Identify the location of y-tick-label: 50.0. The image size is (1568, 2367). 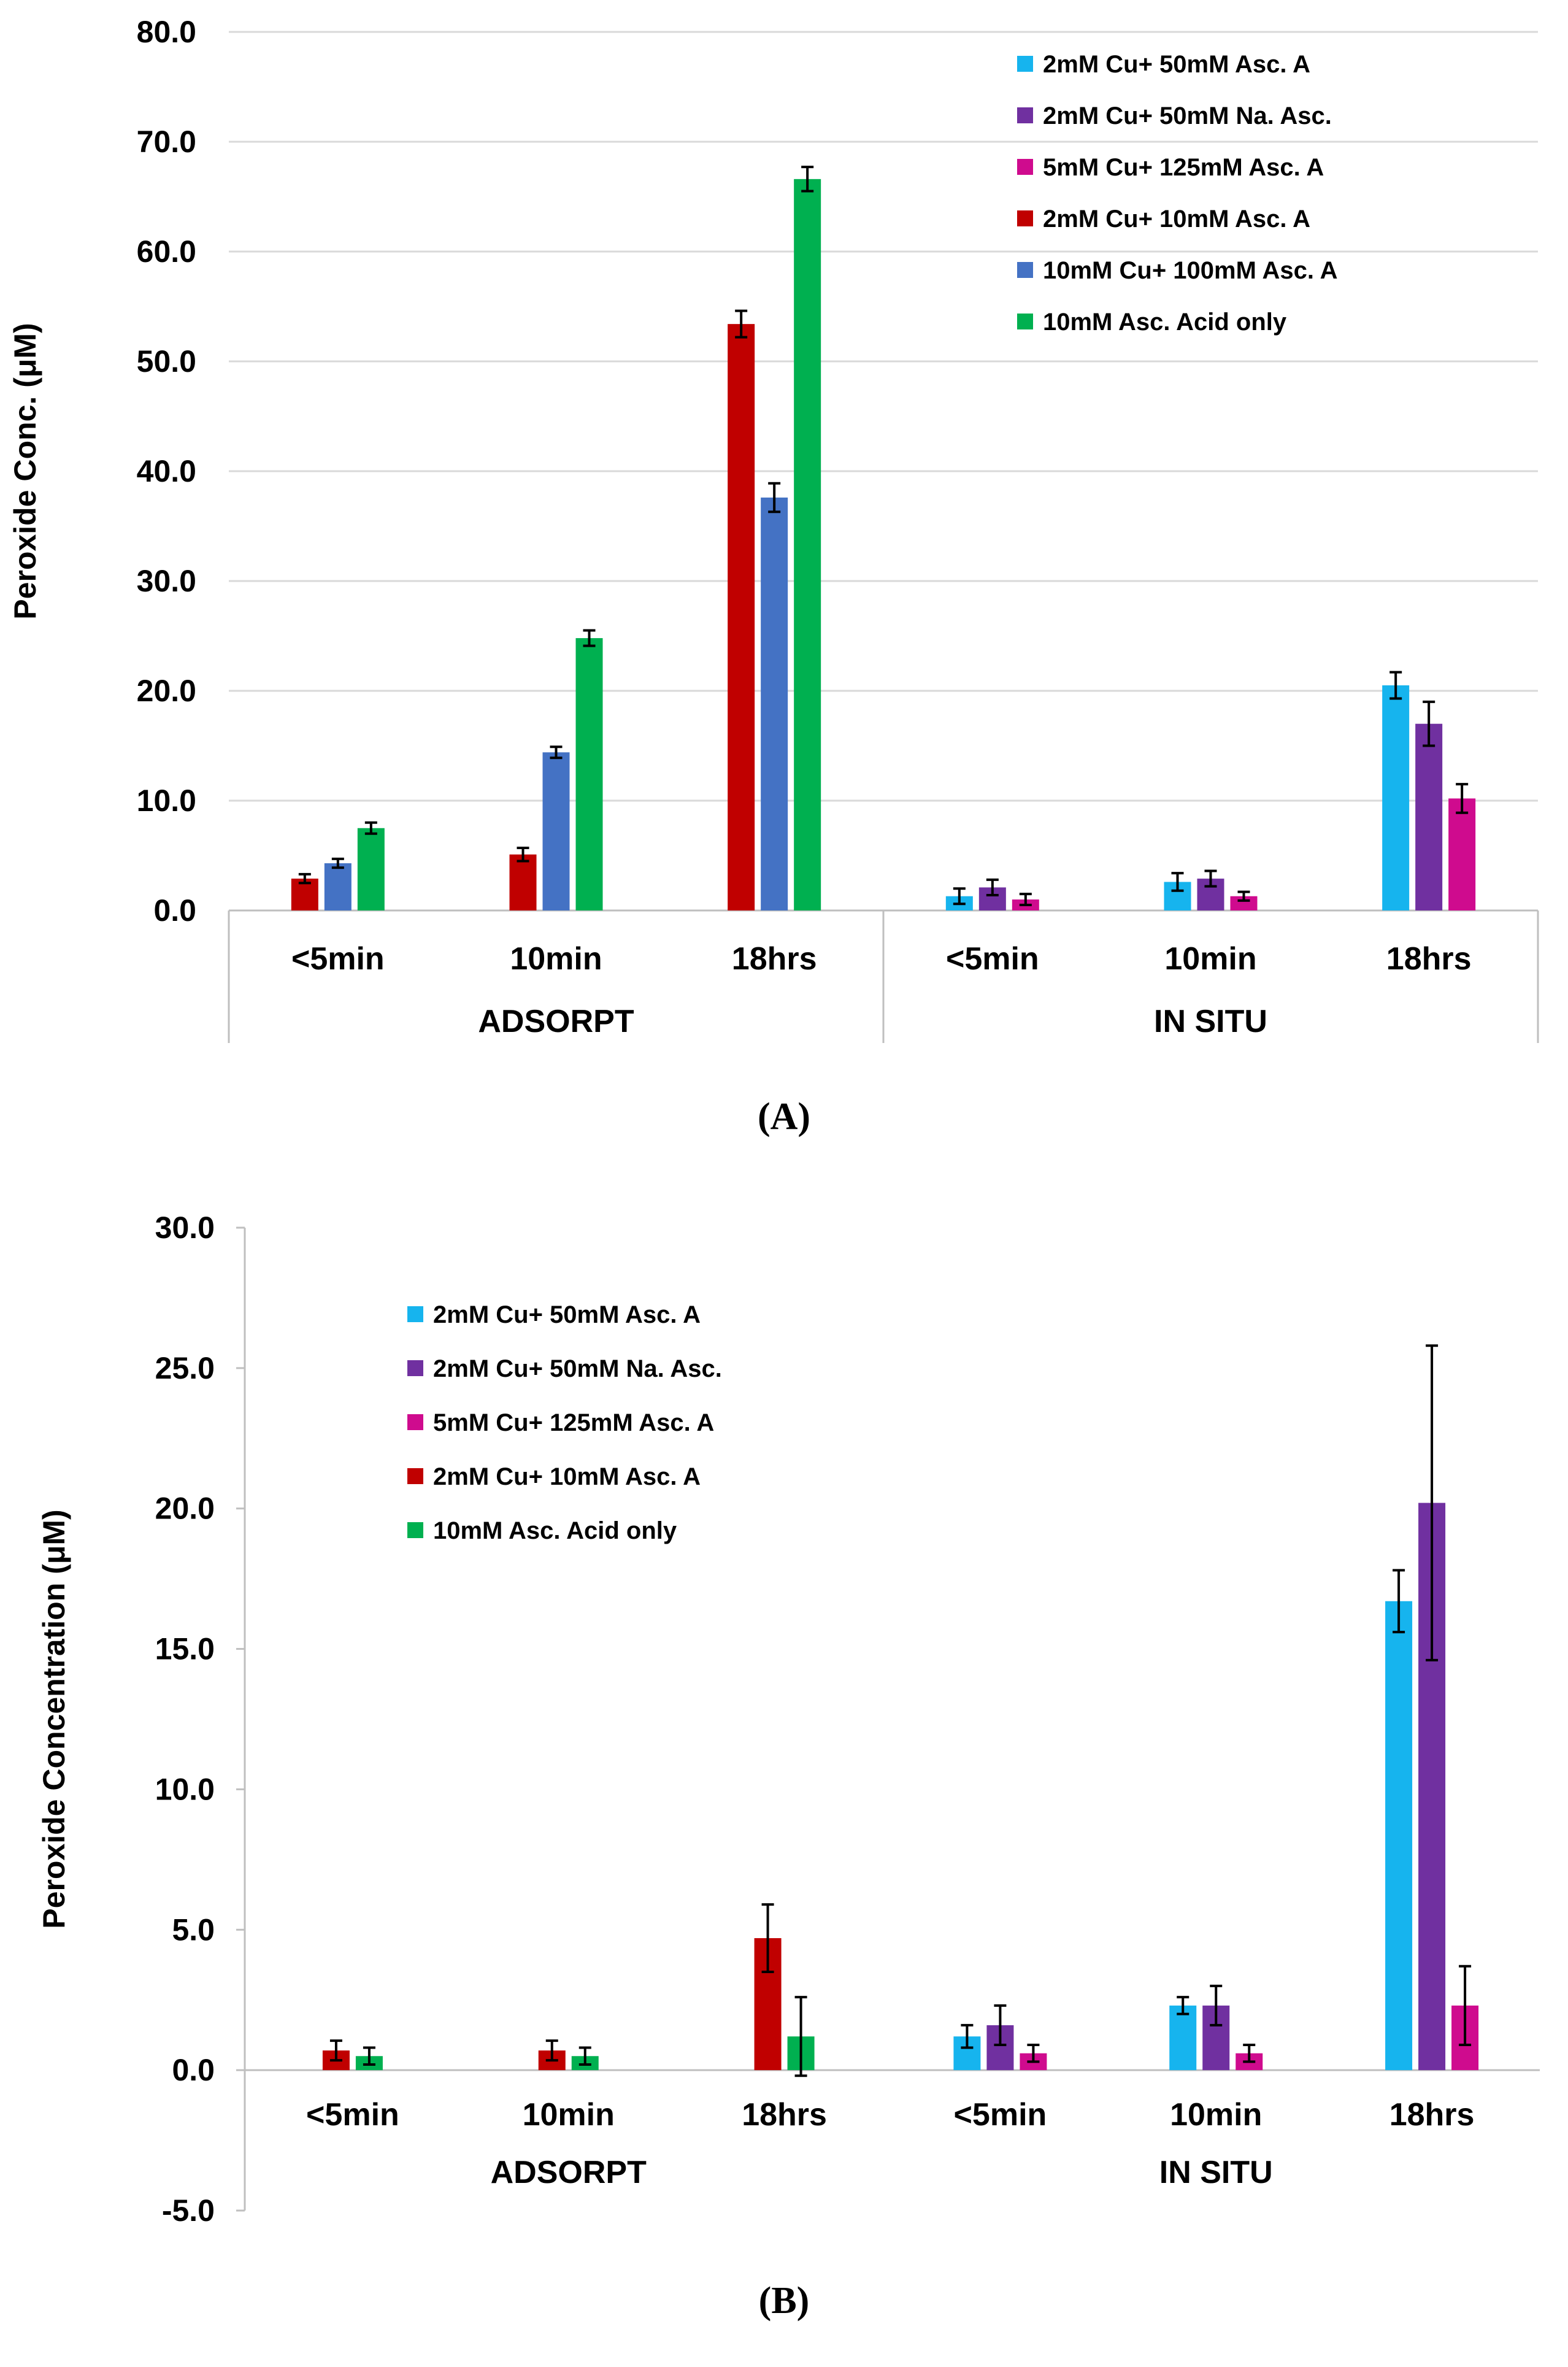
(166, 362).